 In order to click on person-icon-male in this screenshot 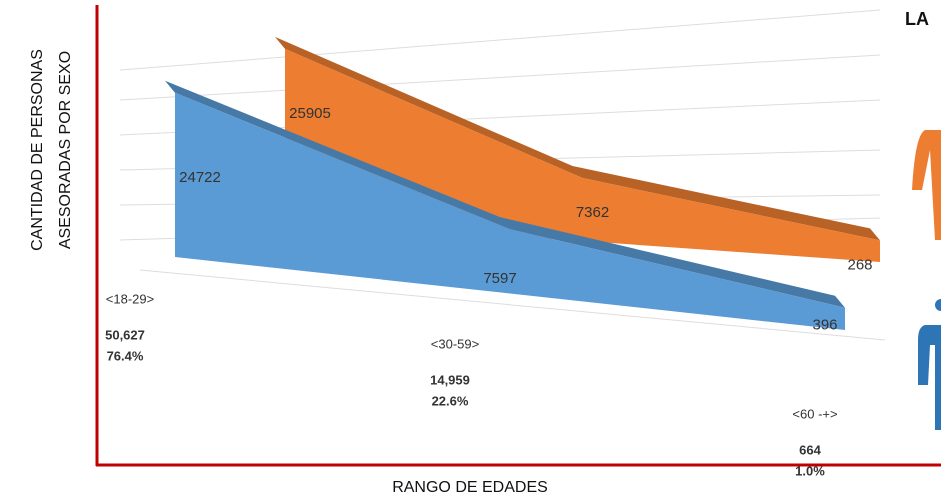, I will do `click(929, 364)`.